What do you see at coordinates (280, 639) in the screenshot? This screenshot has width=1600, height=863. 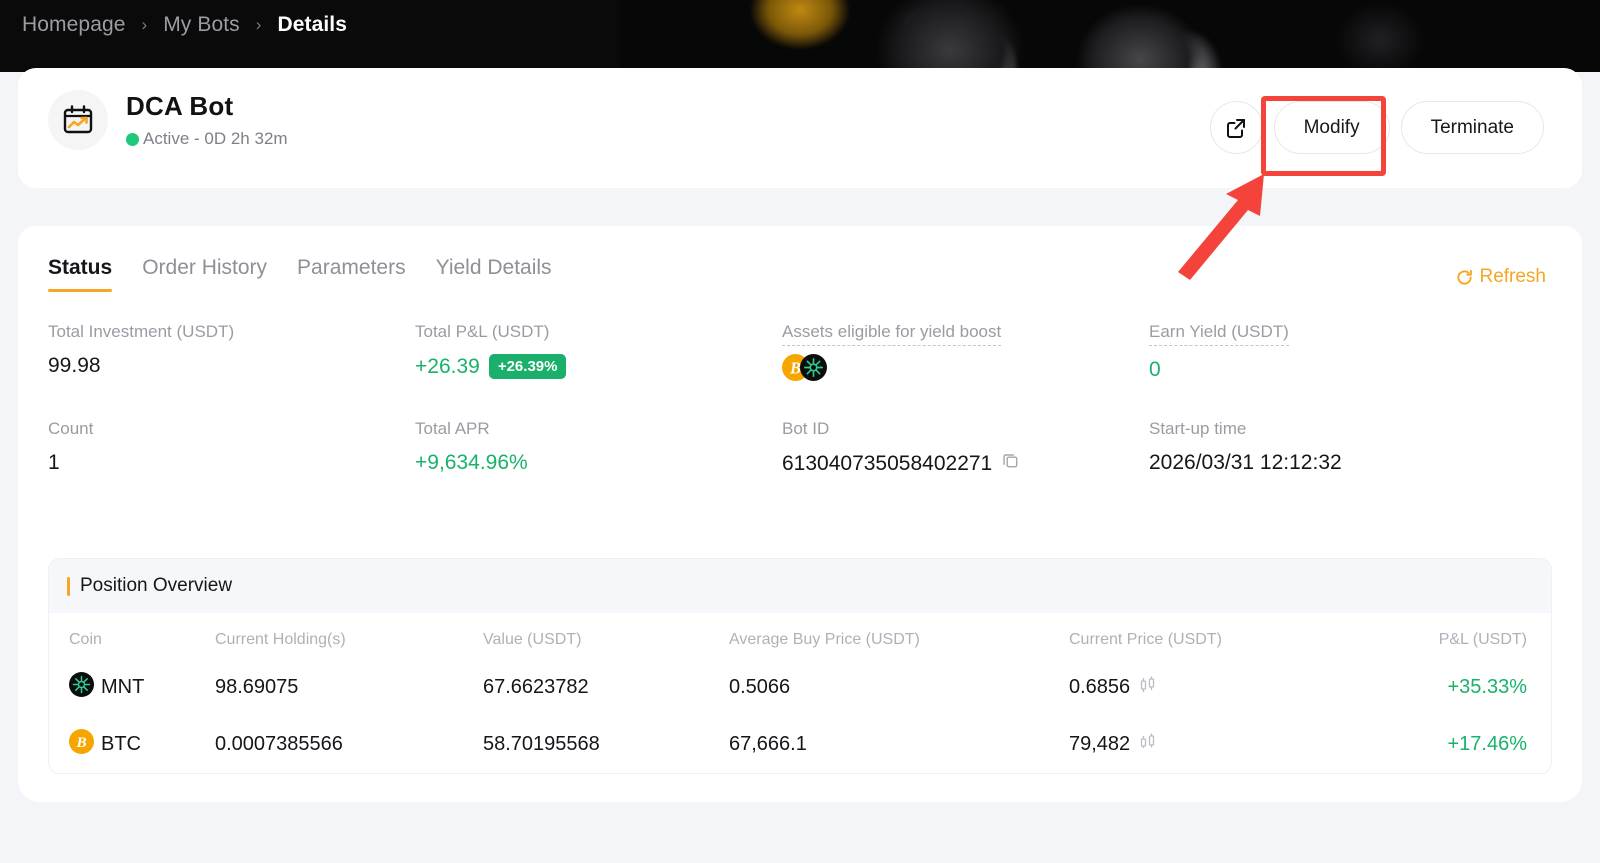 I see `column-header-holdings: Current Holding(s)` at bounding box center [280, 639].